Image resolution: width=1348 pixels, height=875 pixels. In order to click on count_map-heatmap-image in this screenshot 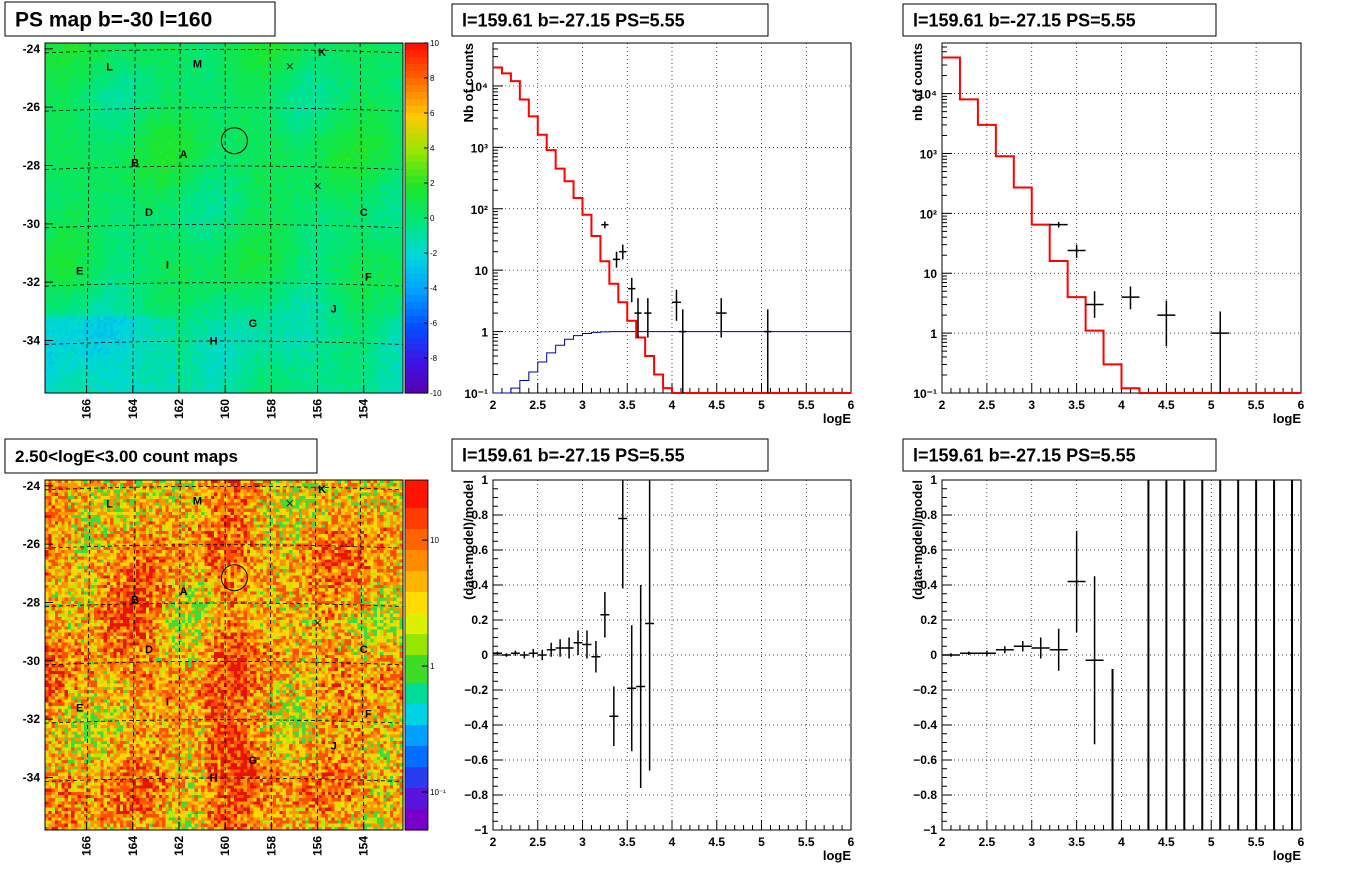, I will do `click(224, 655)`.